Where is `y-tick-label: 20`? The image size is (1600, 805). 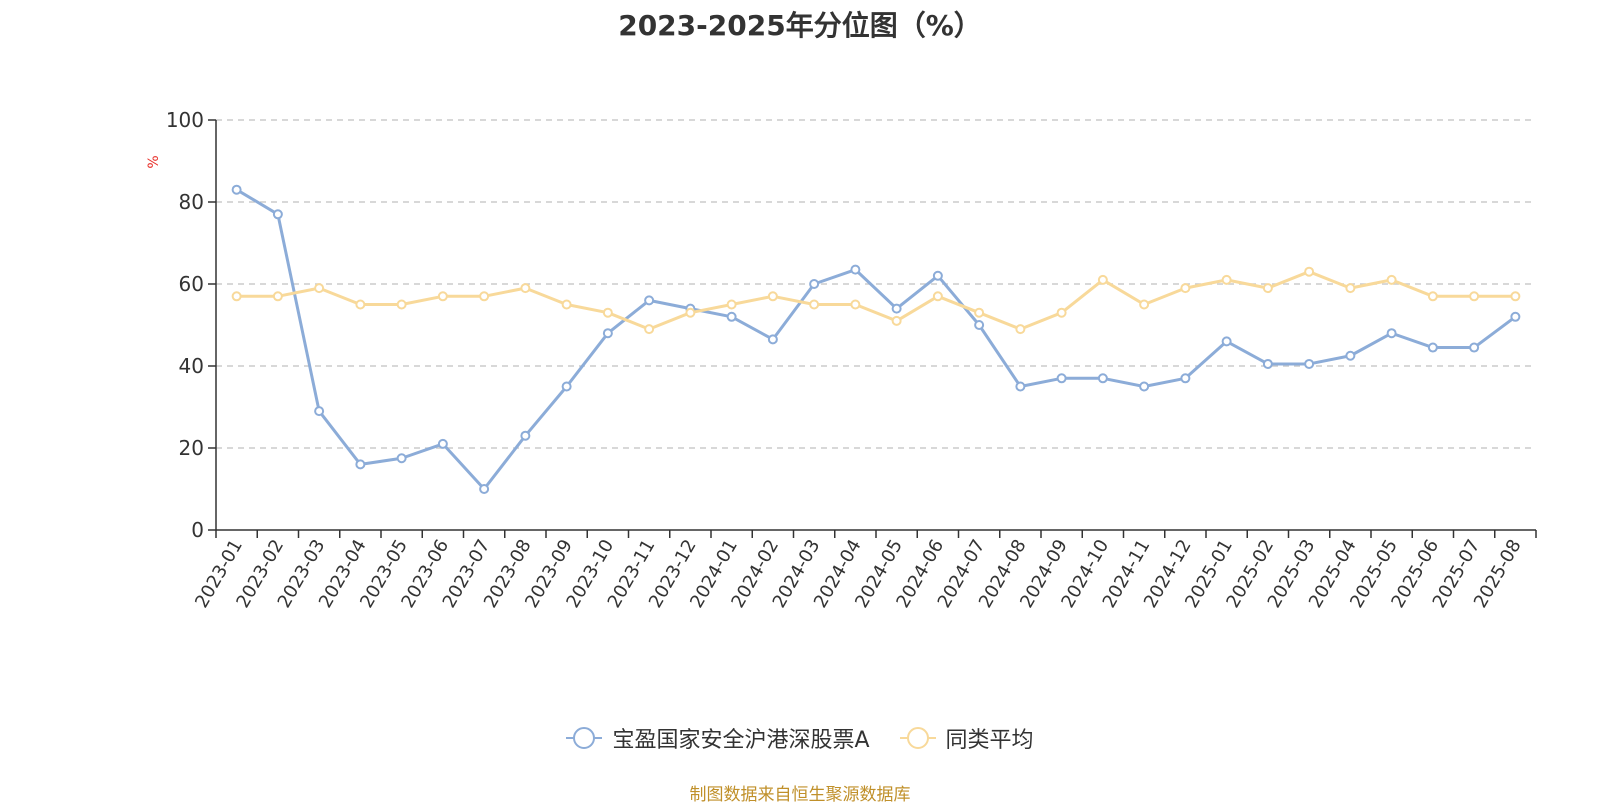
y-tick-label: 20 is located at coordinates (191, 448).